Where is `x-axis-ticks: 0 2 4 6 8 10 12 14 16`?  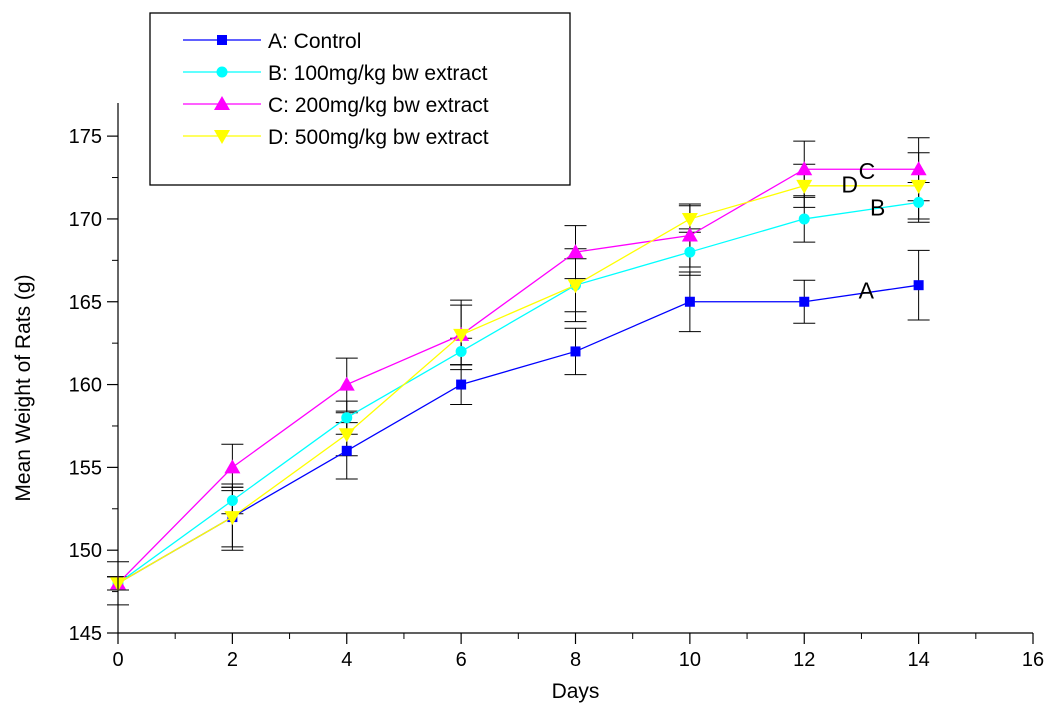
x-axis-ticks: 0 2 4 6 8 10 12 14 16 is located at coordinates (578, 652).